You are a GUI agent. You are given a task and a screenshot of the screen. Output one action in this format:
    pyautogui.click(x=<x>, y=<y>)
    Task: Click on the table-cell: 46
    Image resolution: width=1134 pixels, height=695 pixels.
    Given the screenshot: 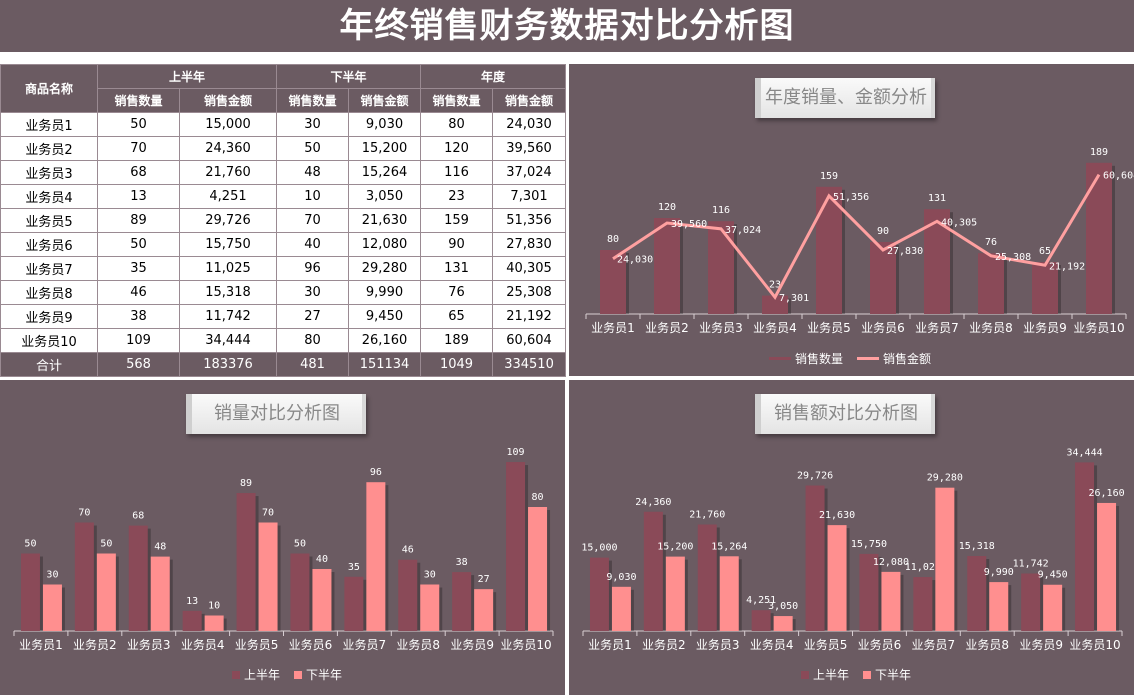 What is the action you would take?
    pyautogui.click(x=138, y=292)
    